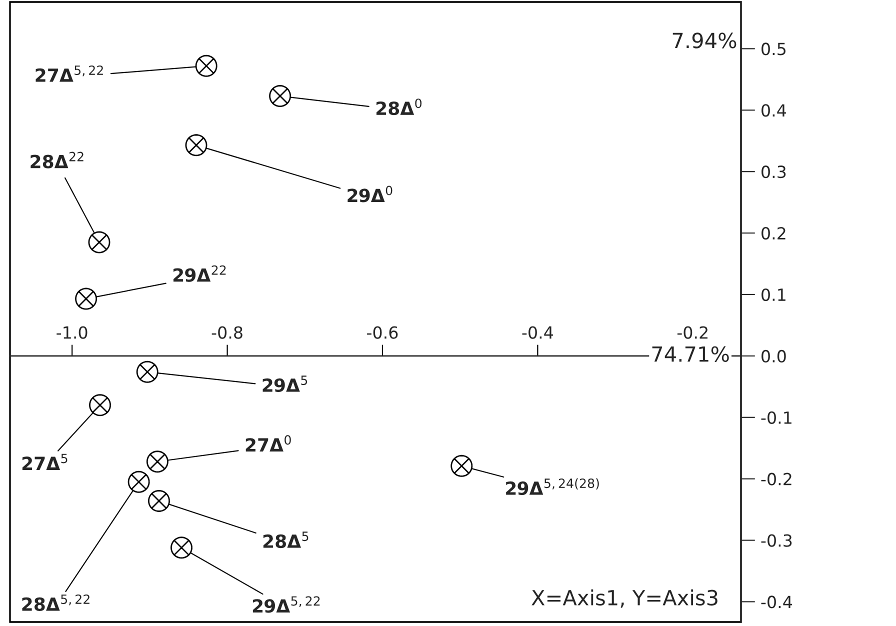 The image size is (896, 626). What do you see at coordinates (69, 73) in the screenshot?
I see `annotation: 27Δ$^{5,22}$` at bounding box center [69, 73].